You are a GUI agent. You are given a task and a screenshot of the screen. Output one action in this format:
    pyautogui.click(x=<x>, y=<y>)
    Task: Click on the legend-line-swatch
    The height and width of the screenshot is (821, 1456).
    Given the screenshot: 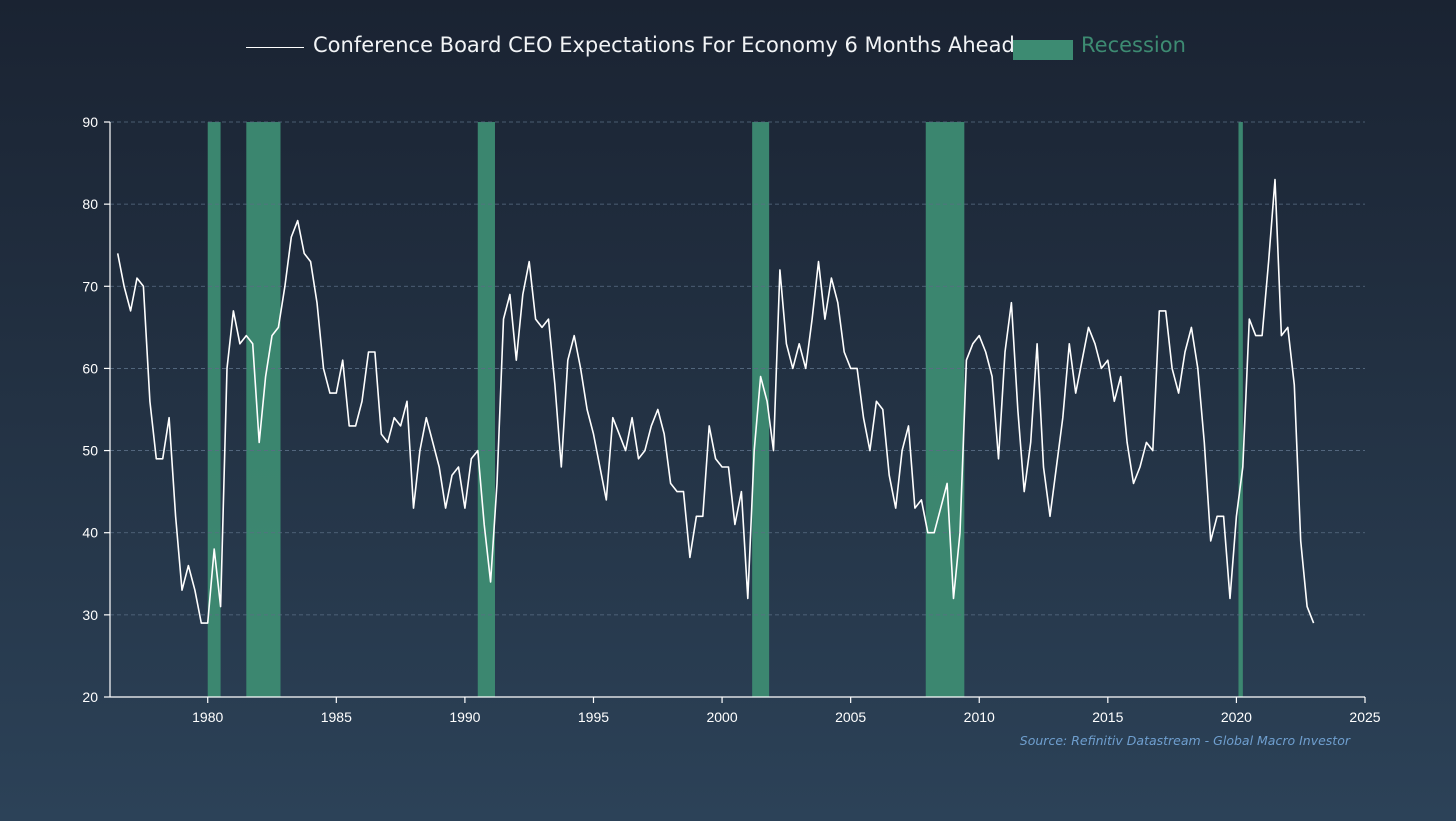 What is the action you would take?
    pyautogui.click(x=275, y=47)
    